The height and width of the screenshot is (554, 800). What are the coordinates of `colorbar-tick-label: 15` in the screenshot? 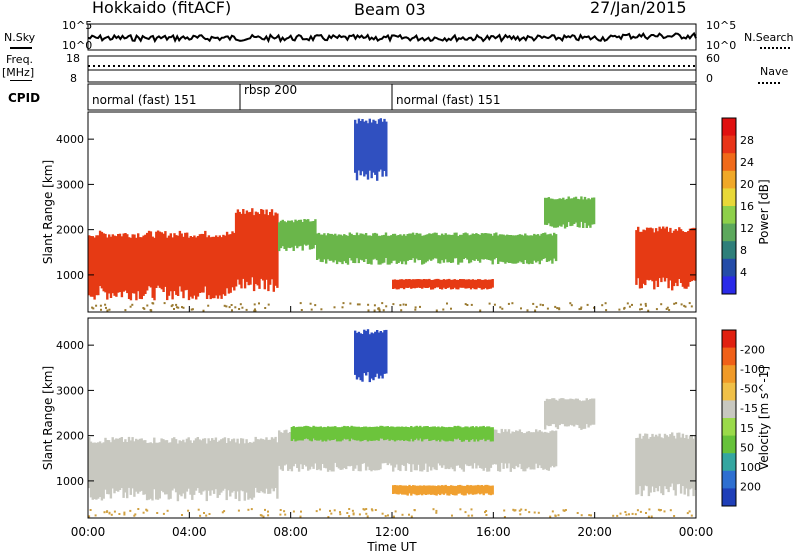 It's located at (747, 428).